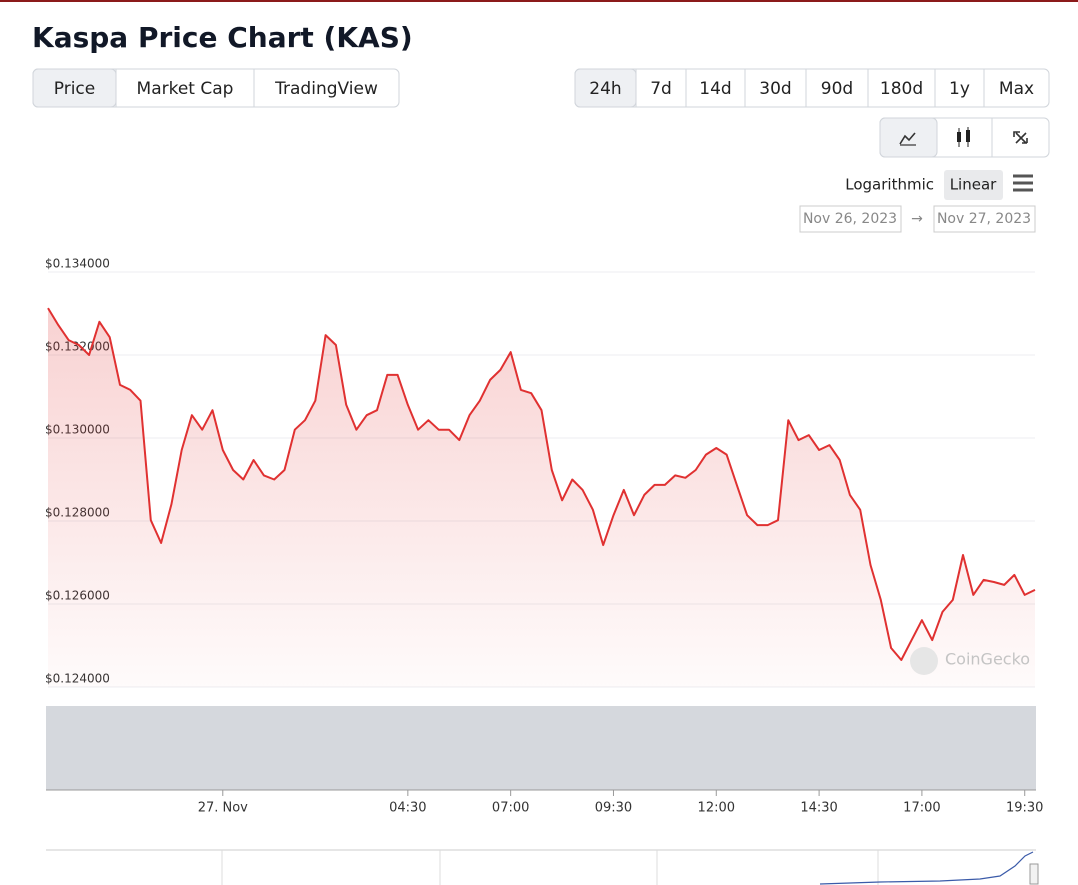 Image resolution: width=1078 pixels, height=885 pixels. I want to click on navigator, so click(542, 867).